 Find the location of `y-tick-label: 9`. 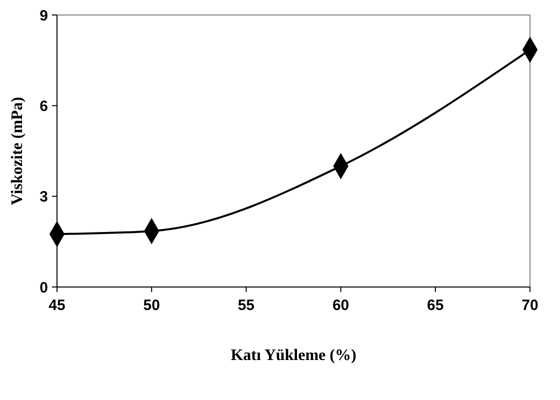

y-tick-label: 9 is located at coordinates (44, 15).